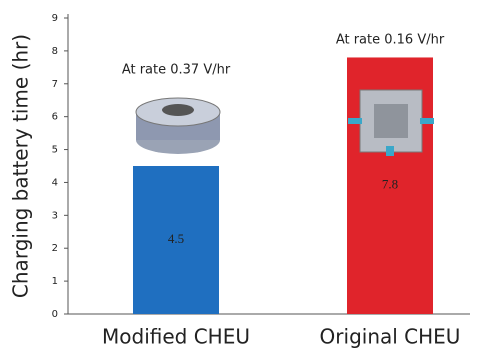 This screenshot has width=495, height=353. I want to click on x-tick-label: Original CHEU, so click(390, 337).